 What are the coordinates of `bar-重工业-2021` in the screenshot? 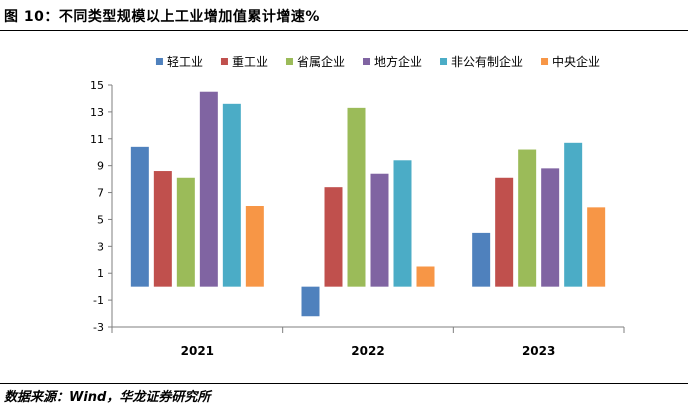 It's located at (162, 229).